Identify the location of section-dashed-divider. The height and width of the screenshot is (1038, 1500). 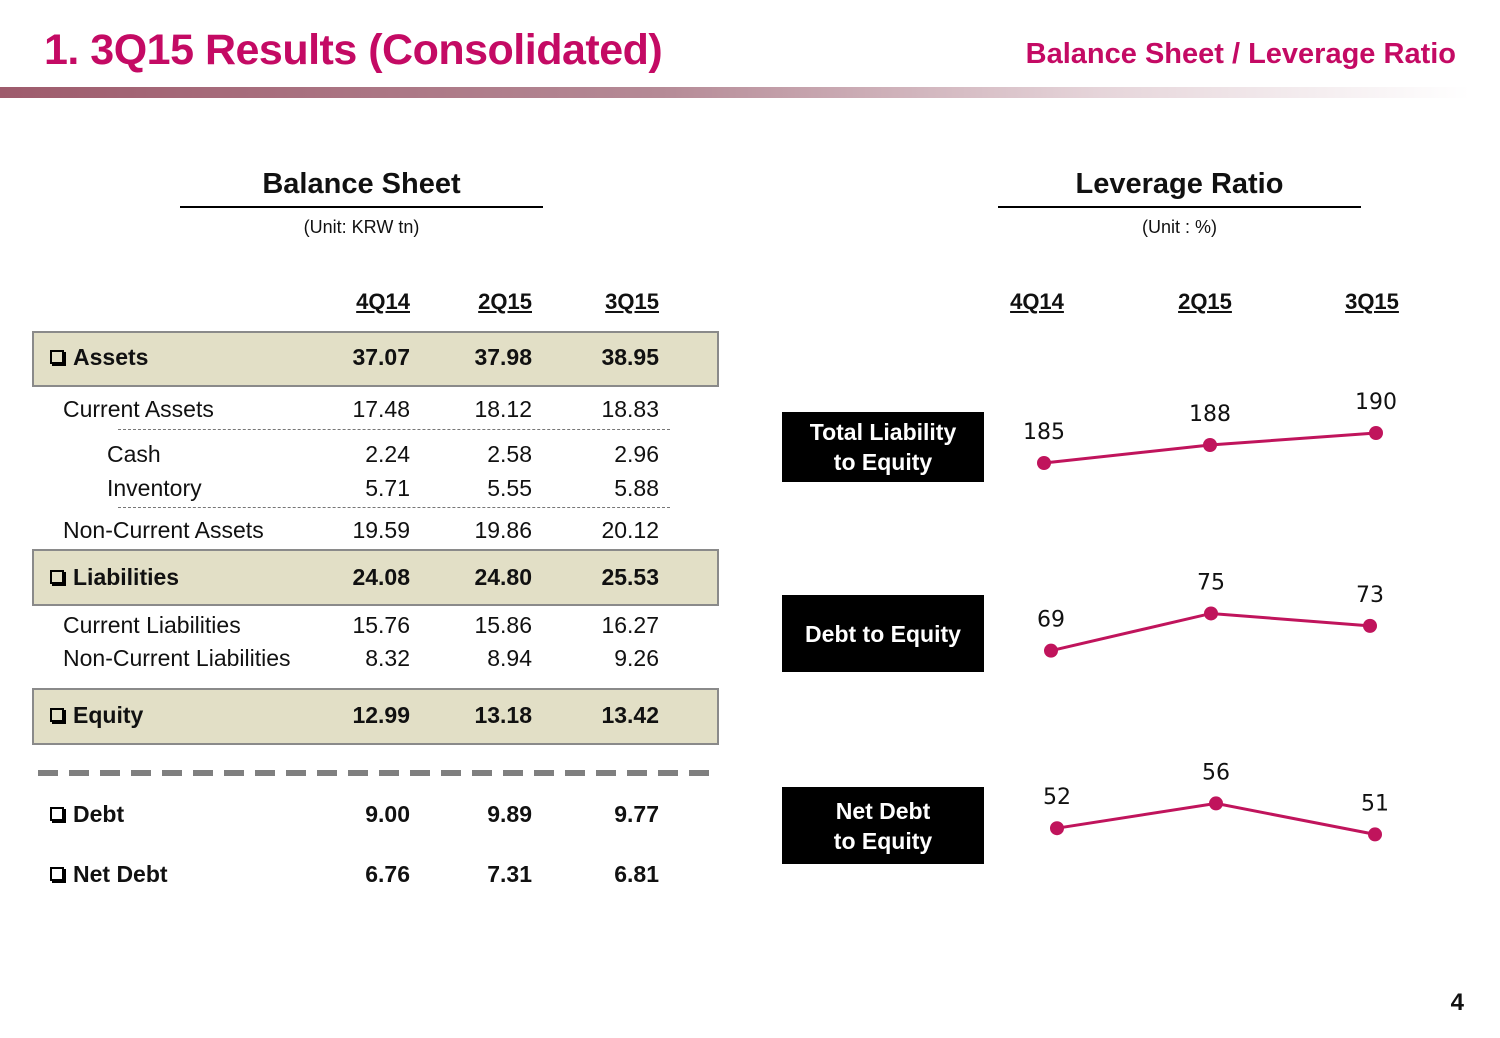
(378, 773).